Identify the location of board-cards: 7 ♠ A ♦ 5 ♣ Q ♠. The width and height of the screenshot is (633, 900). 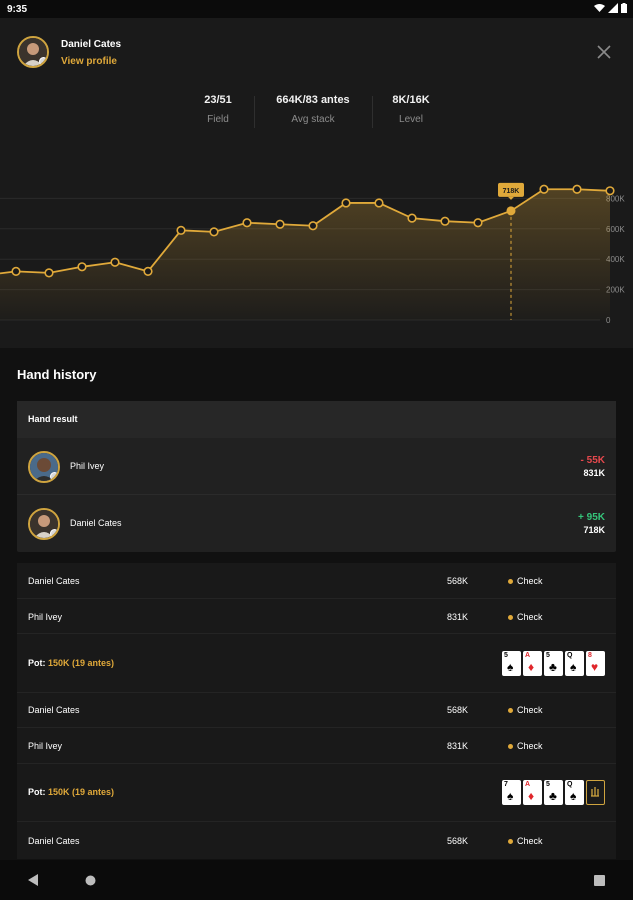
(553, 792).